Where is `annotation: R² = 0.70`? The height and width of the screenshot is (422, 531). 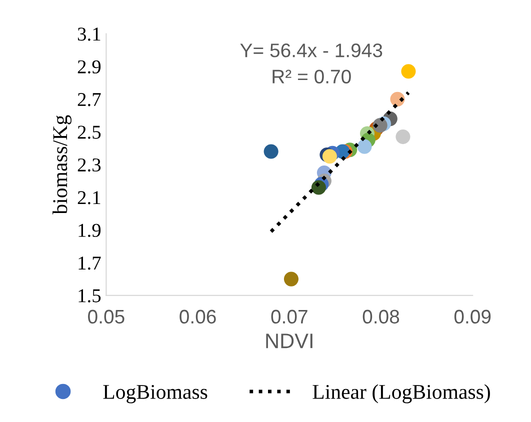 annotation: R² = 0.70 is located at coordinates (311, 77).